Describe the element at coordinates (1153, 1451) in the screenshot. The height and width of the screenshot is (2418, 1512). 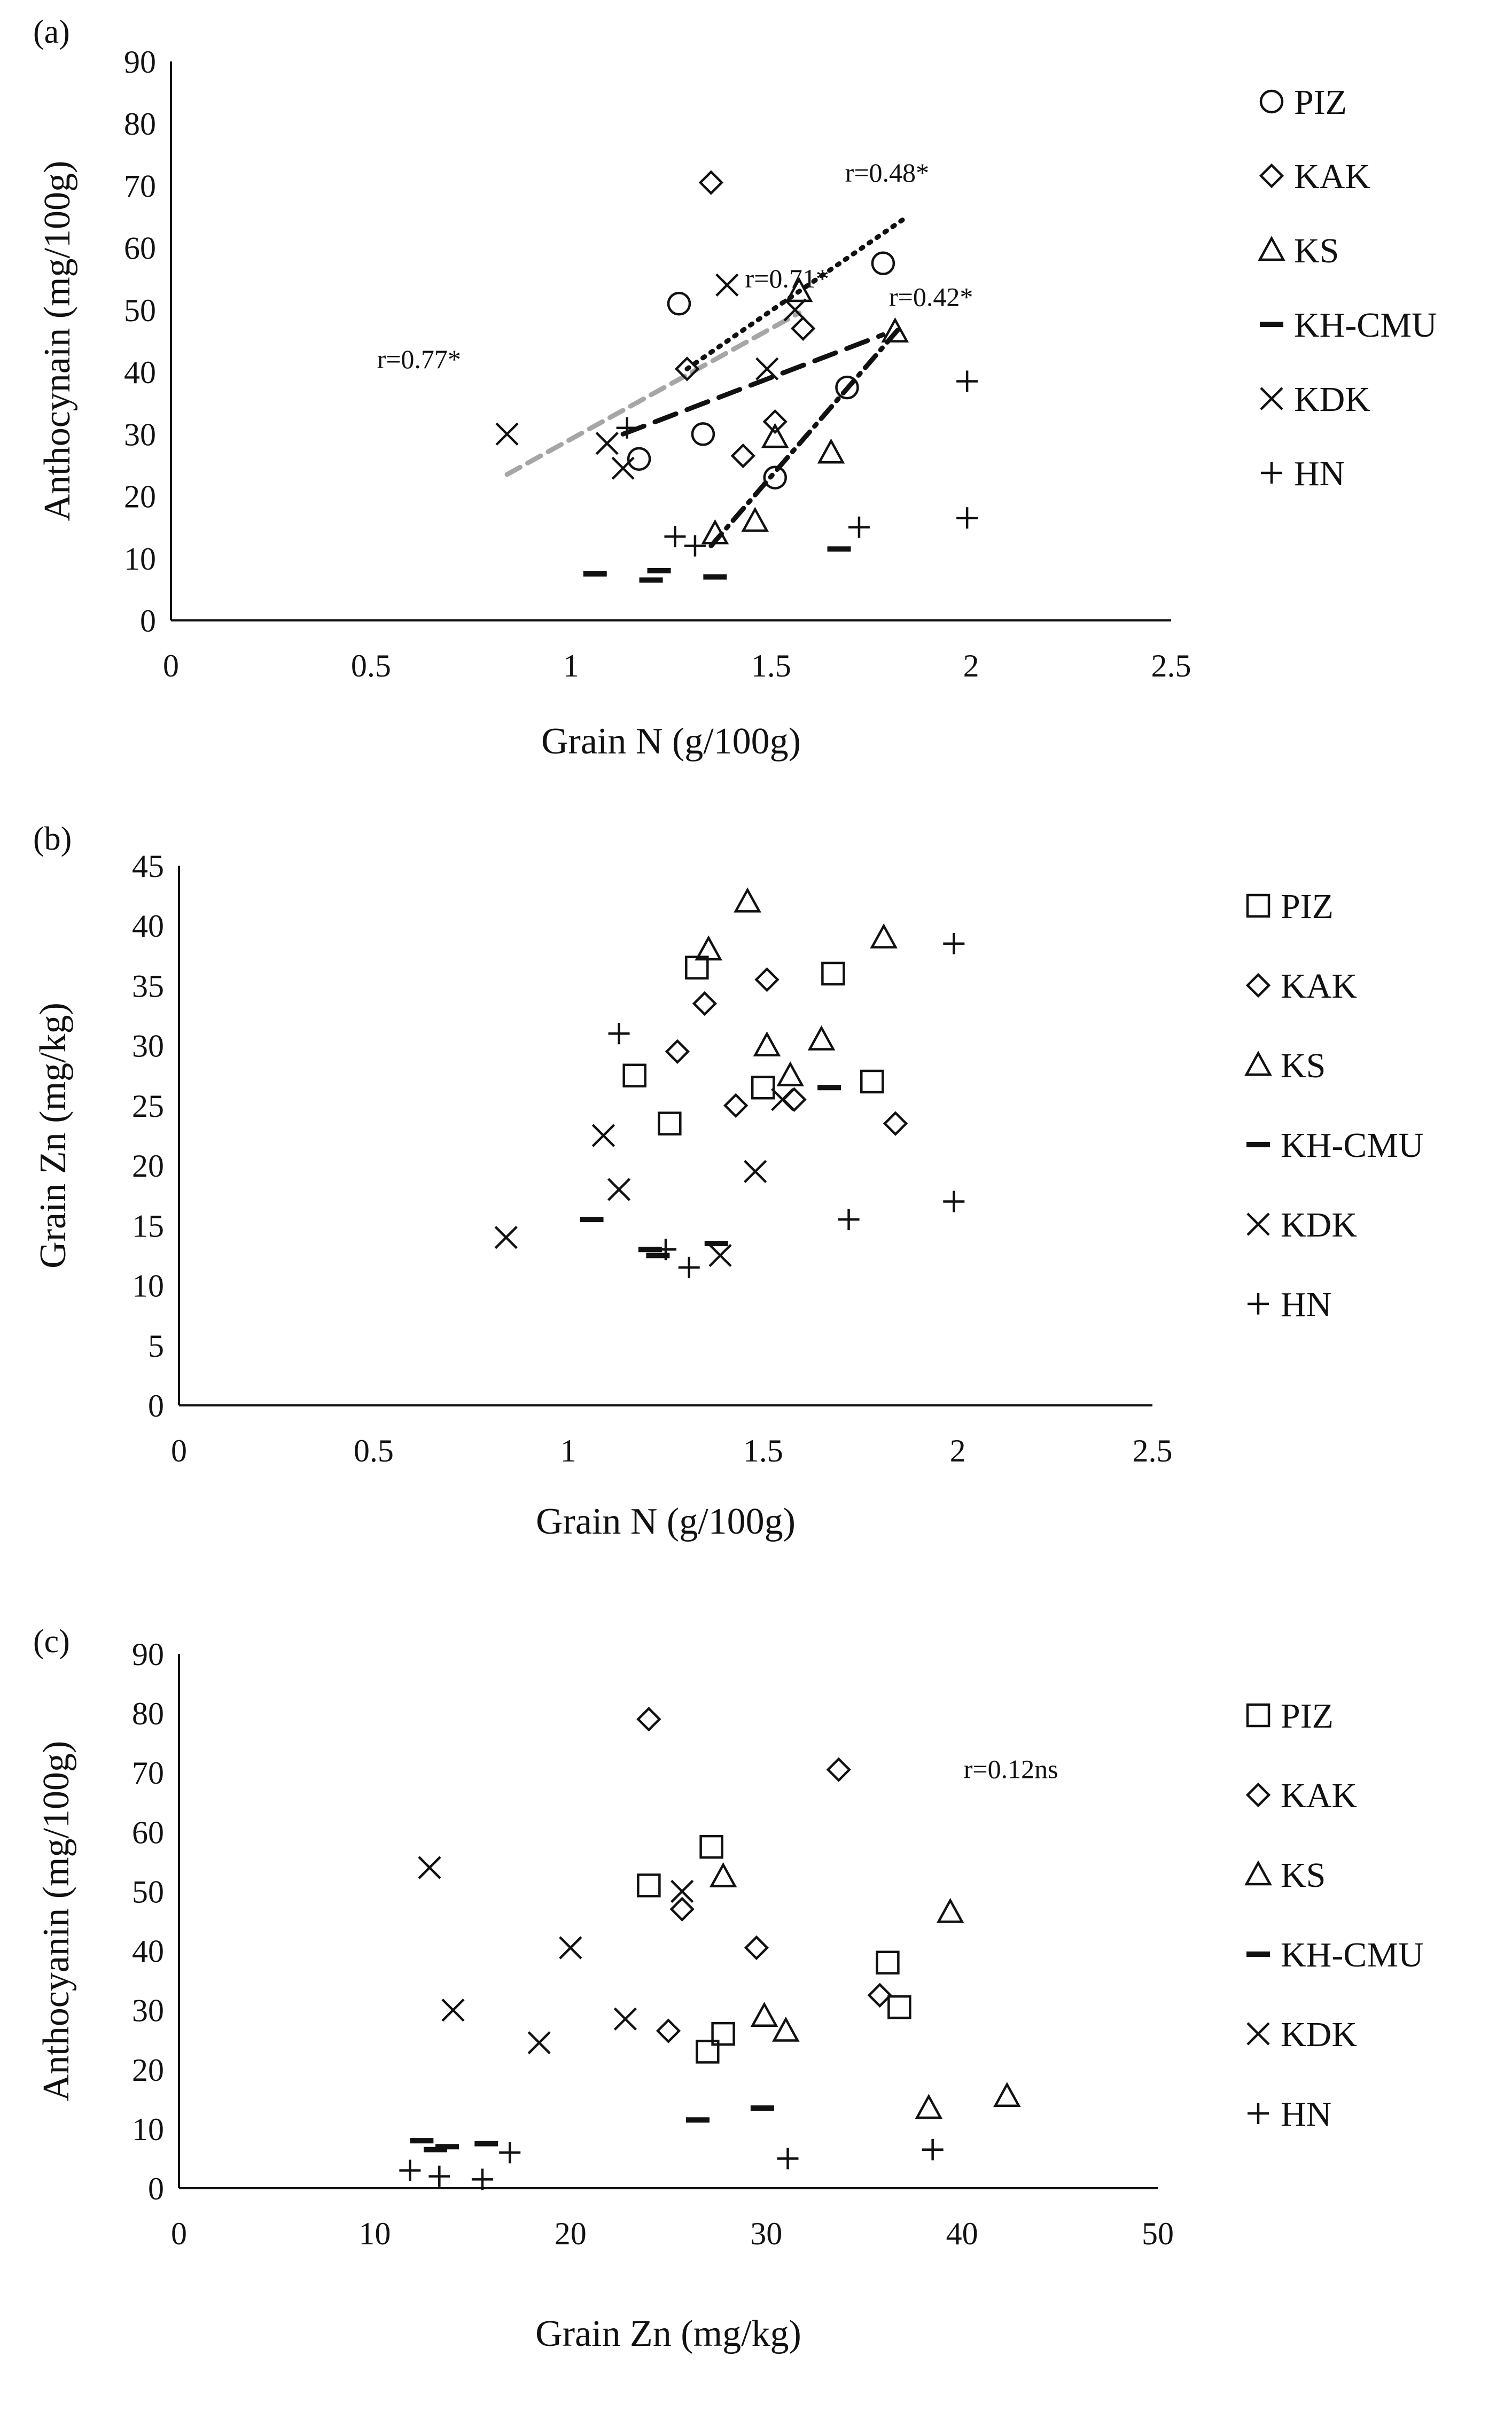
I see `x-tick-label: 2.5` at that location.